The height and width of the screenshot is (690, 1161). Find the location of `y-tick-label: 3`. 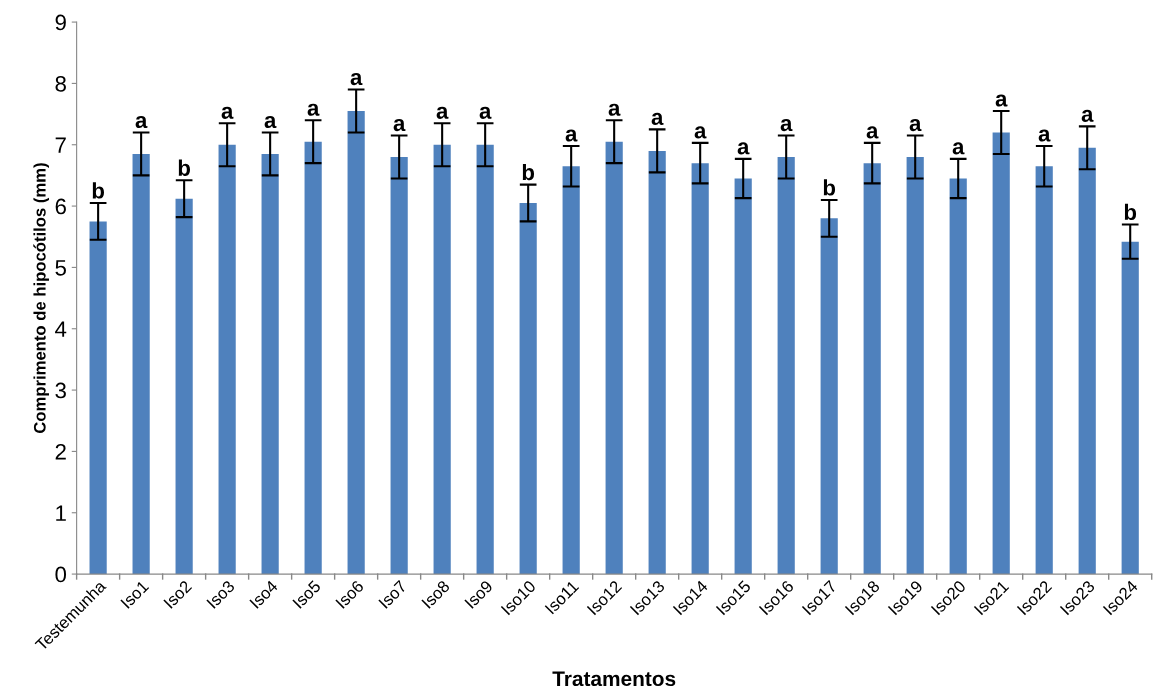

y-tick-label: 3 is located at coordinates (60, 390).